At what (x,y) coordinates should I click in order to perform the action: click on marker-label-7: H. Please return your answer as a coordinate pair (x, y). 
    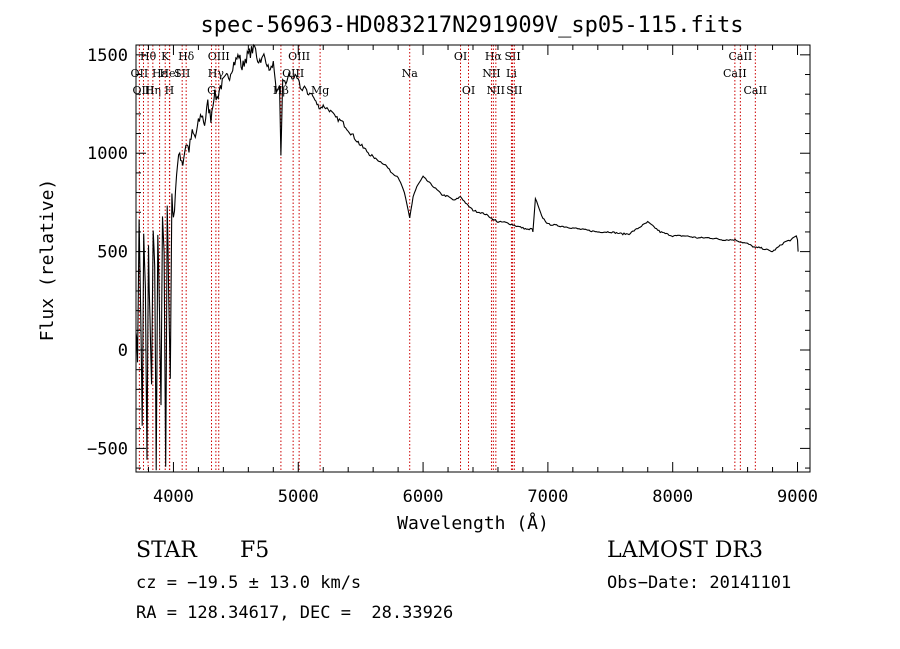
    Looking at the image, I should click on (170, 90).